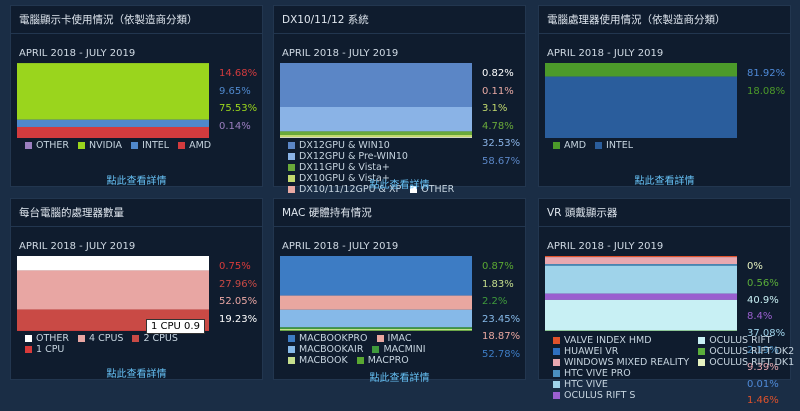  I want to click on value-label: 2.19%, so click(763, 350).